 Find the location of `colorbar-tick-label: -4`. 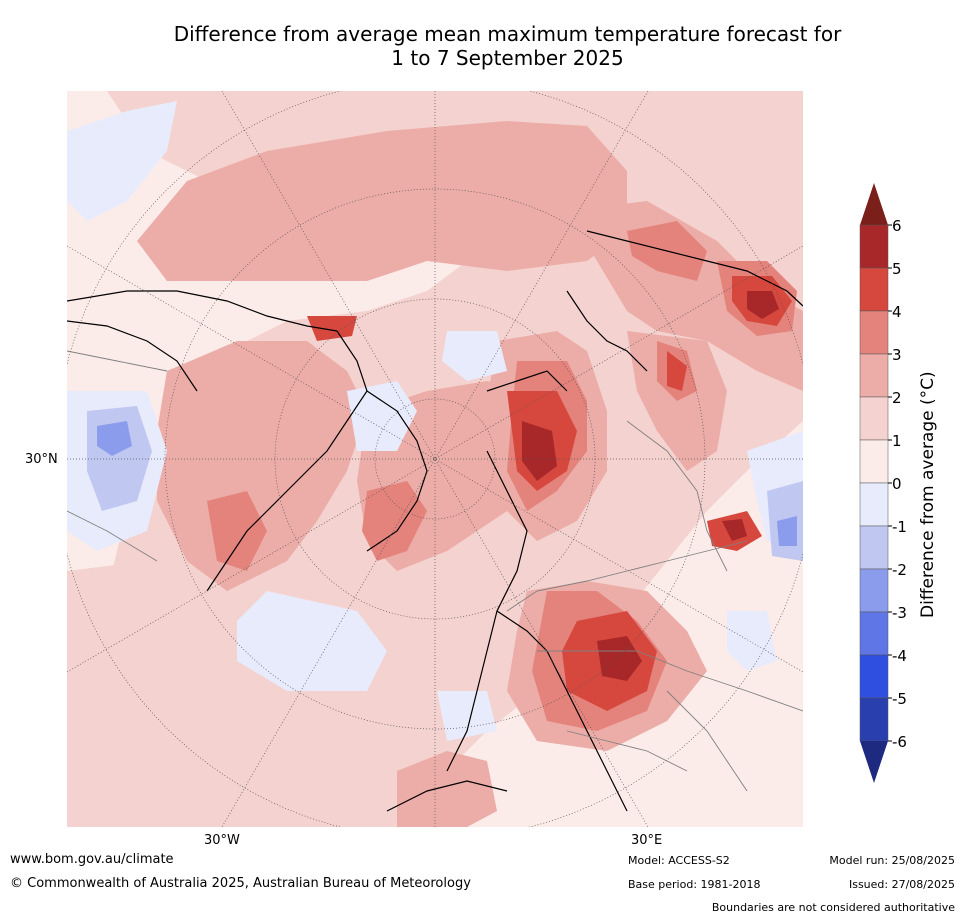

colorbar-tick-label: -4 is located at coordinates (899, 656).